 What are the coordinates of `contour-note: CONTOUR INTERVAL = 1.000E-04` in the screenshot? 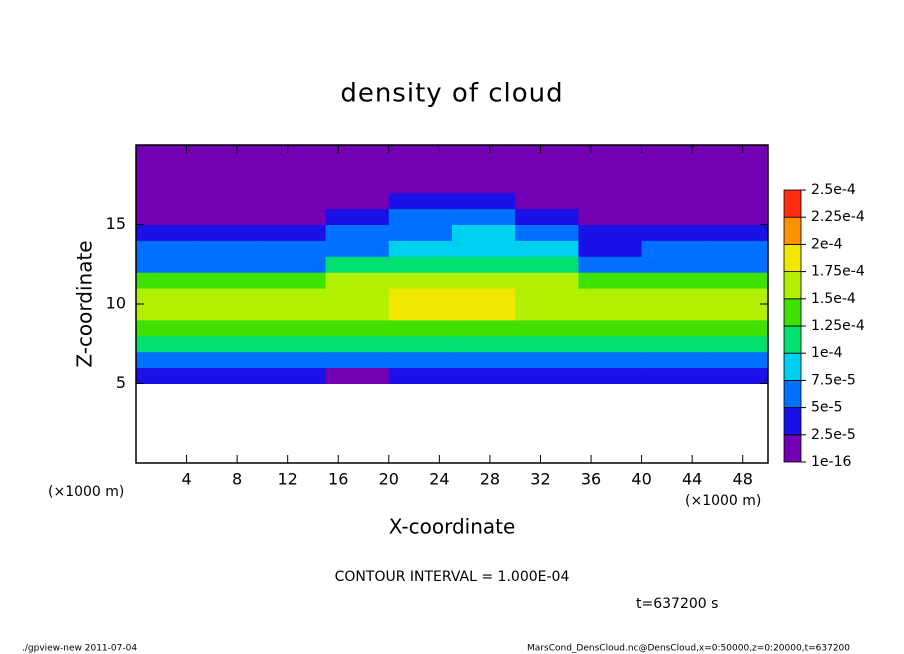 It's located at (452, 577).